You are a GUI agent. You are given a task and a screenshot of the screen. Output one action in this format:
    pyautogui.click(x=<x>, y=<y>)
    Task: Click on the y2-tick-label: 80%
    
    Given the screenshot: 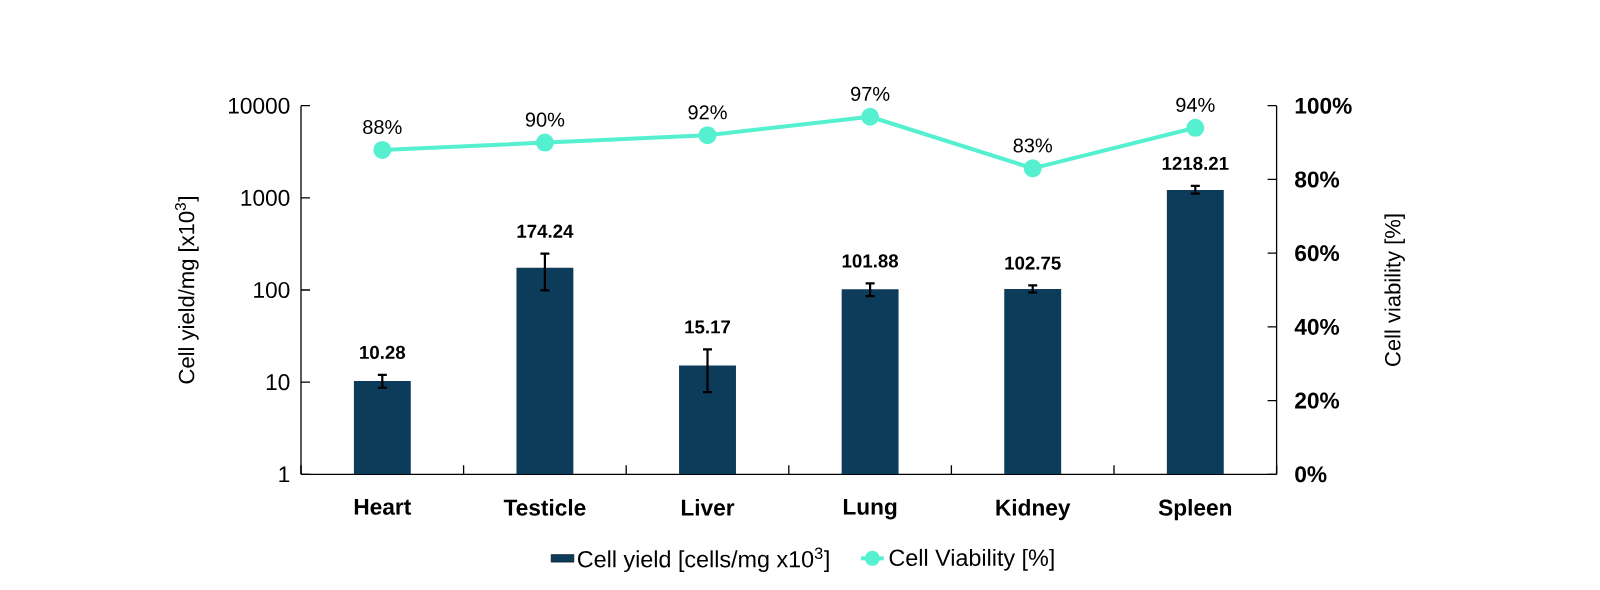 What is the action you would take?
    pyautogui.click(x=1317, y=179)
    